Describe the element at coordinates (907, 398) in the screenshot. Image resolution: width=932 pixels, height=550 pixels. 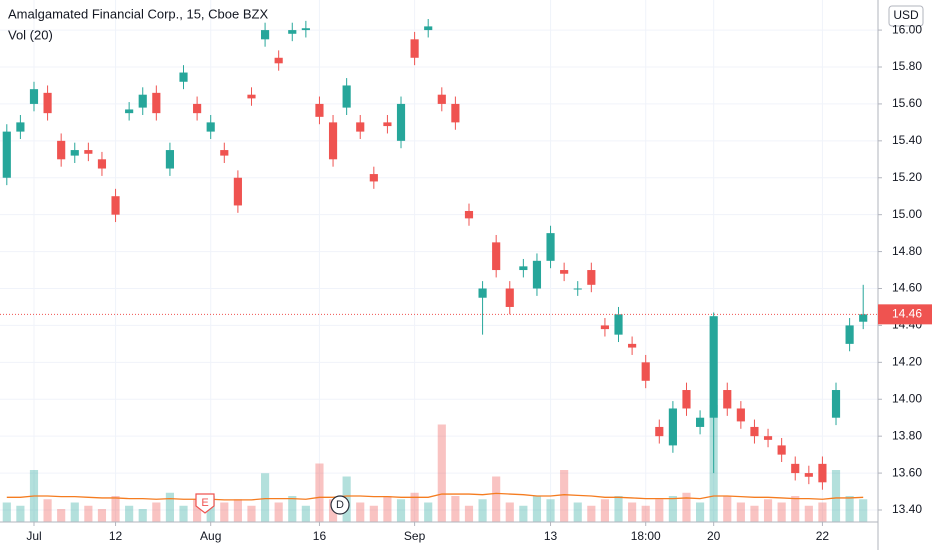
I see `y-tick-label: 14.00` at that location.